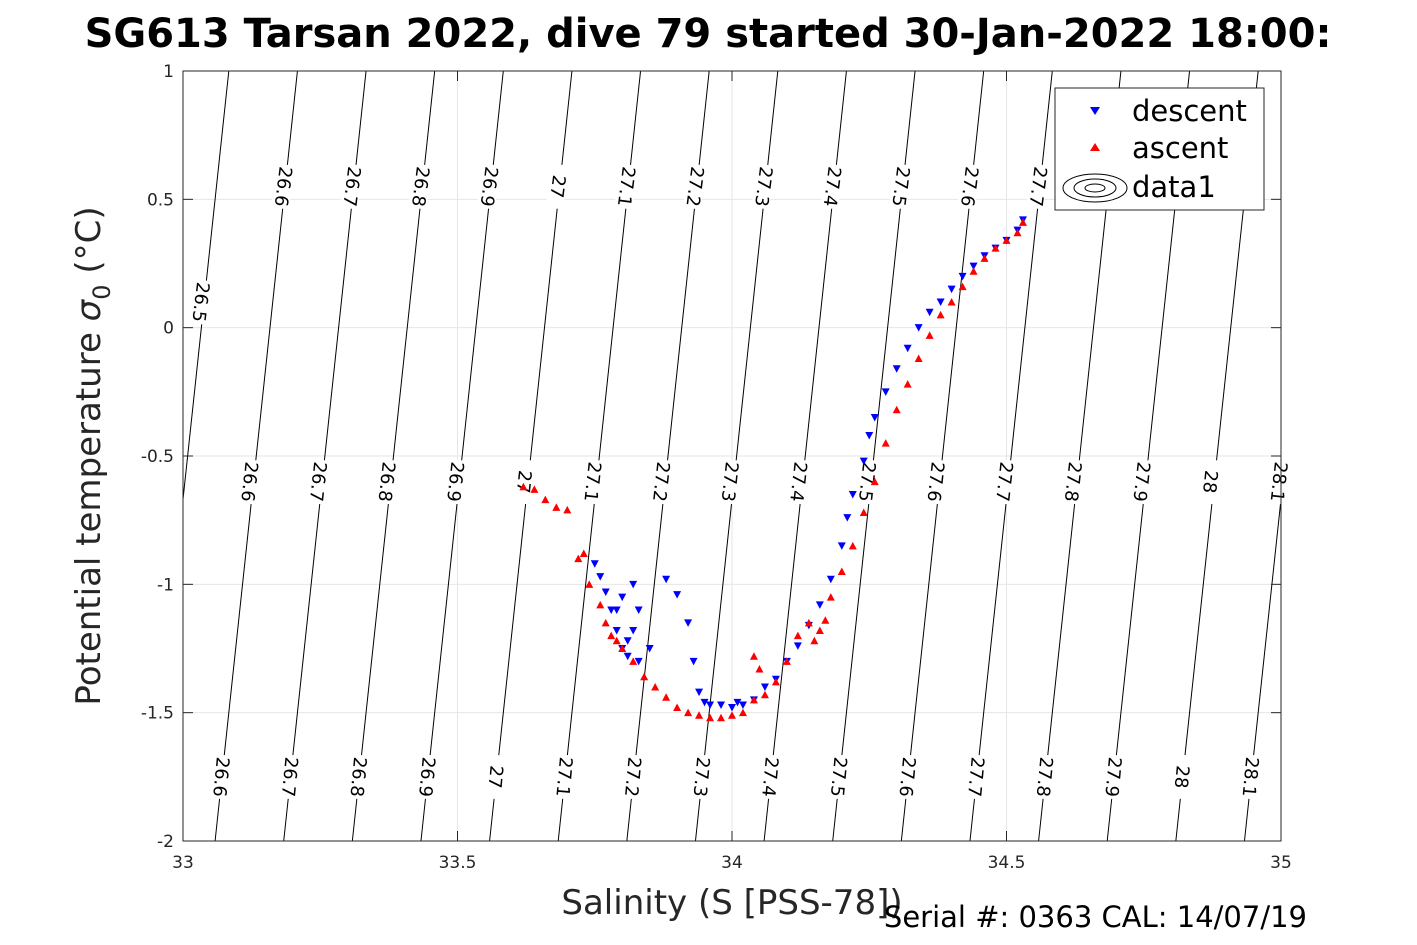  I want to click on density-contour-line, so click(1262, 667).